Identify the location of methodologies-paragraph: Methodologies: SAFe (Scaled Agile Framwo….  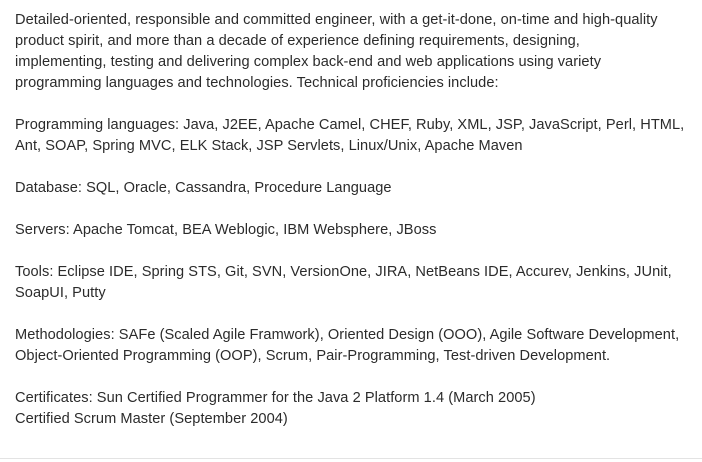
(358, 346).